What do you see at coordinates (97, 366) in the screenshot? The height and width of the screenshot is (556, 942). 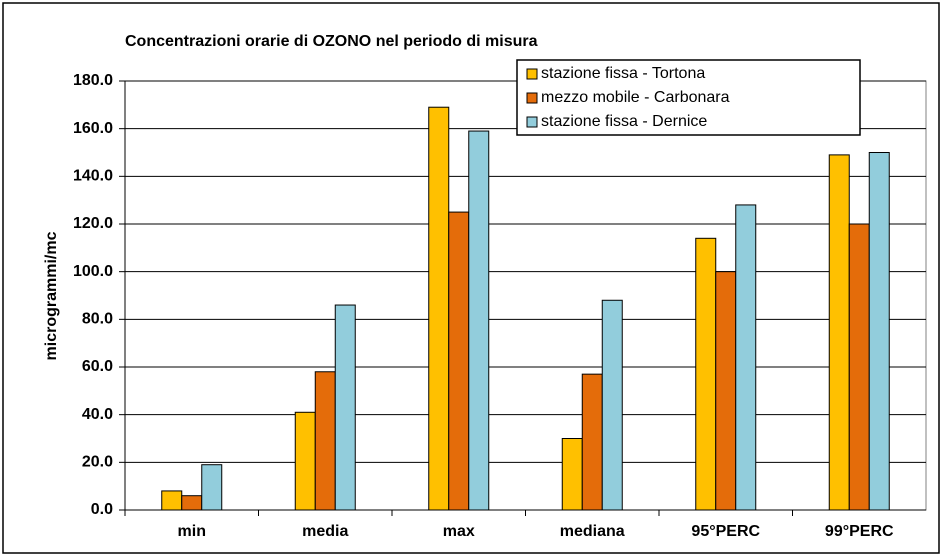 I see `y-tick-label: 60.0` at bounding box center [97, 366].